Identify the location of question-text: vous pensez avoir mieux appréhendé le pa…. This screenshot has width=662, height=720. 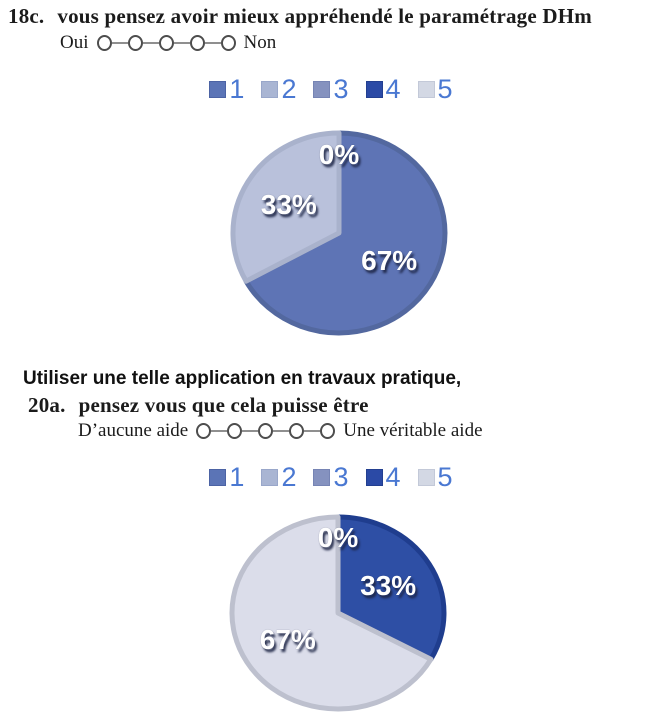
(324, 16).